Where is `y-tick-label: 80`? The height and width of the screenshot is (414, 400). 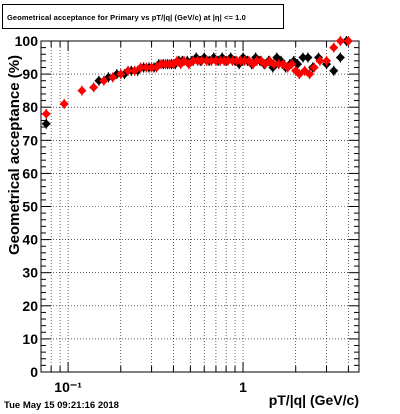 y-tick-label: 80 is located at coordinates (30, 107).